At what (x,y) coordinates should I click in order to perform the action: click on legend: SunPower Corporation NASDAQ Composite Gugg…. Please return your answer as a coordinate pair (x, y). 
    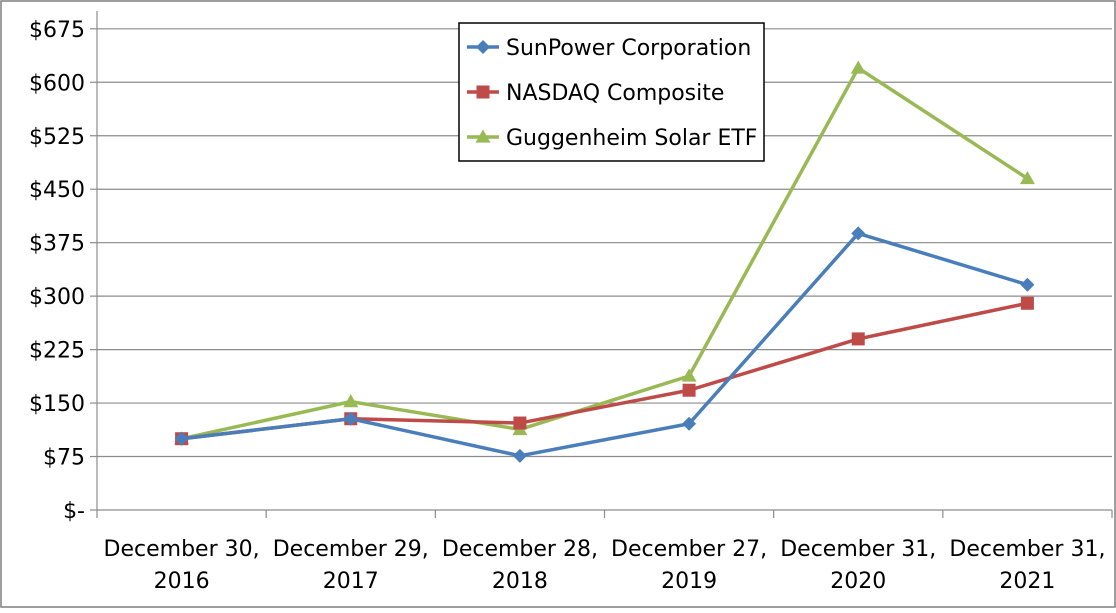
    Looking at the image, I should click on (611, 92).